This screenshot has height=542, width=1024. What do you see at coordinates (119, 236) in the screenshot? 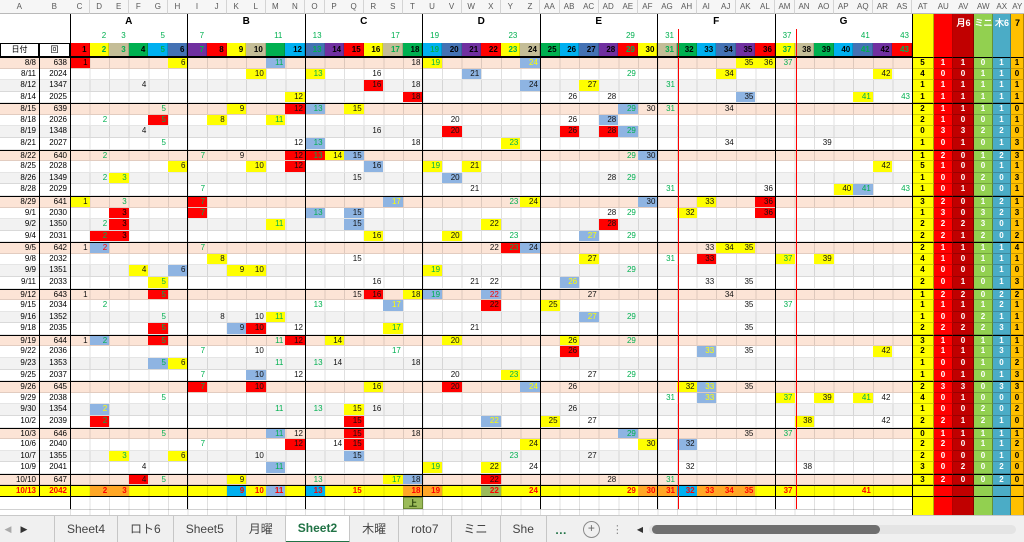
I see `number-cell: 3` at bounding box center [119, 236].